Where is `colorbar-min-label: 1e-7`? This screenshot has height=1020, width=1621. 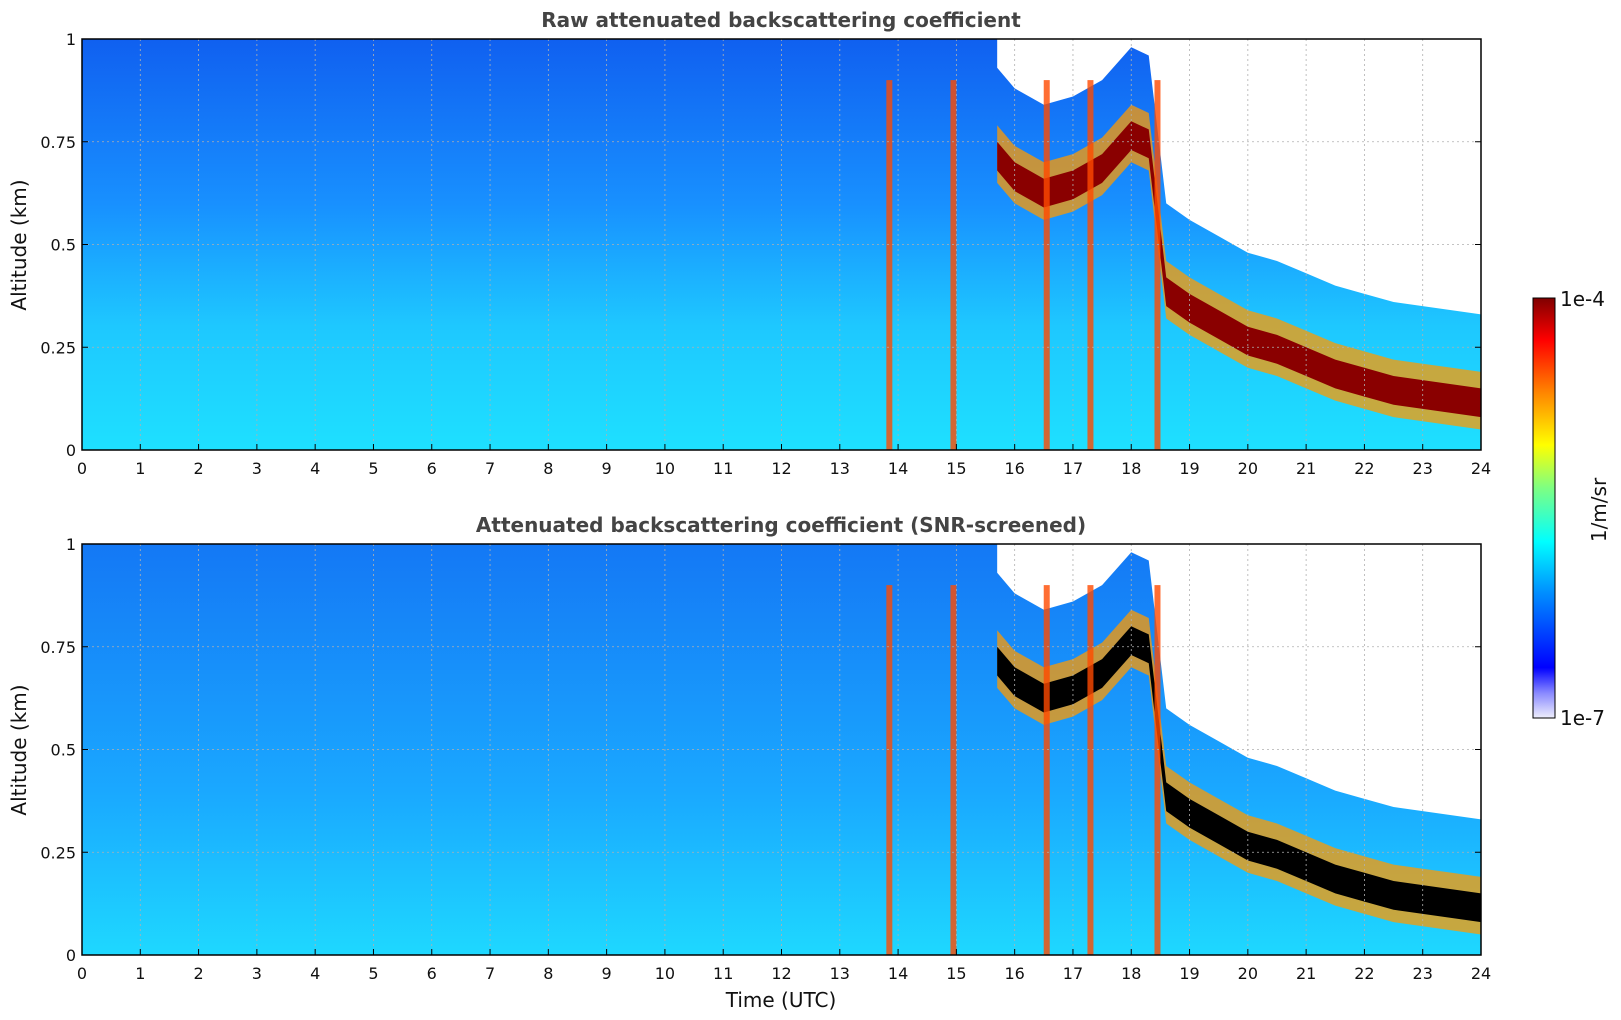 colorbar-min-label: 1e-7 is located at coordinates (1582, 718).